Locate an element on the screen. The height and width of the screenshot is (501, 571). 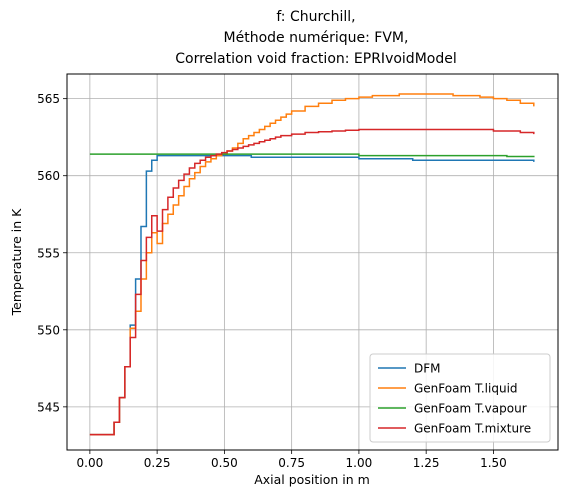
x-tick-label: 1.25 is located at coordinates (426, 463).